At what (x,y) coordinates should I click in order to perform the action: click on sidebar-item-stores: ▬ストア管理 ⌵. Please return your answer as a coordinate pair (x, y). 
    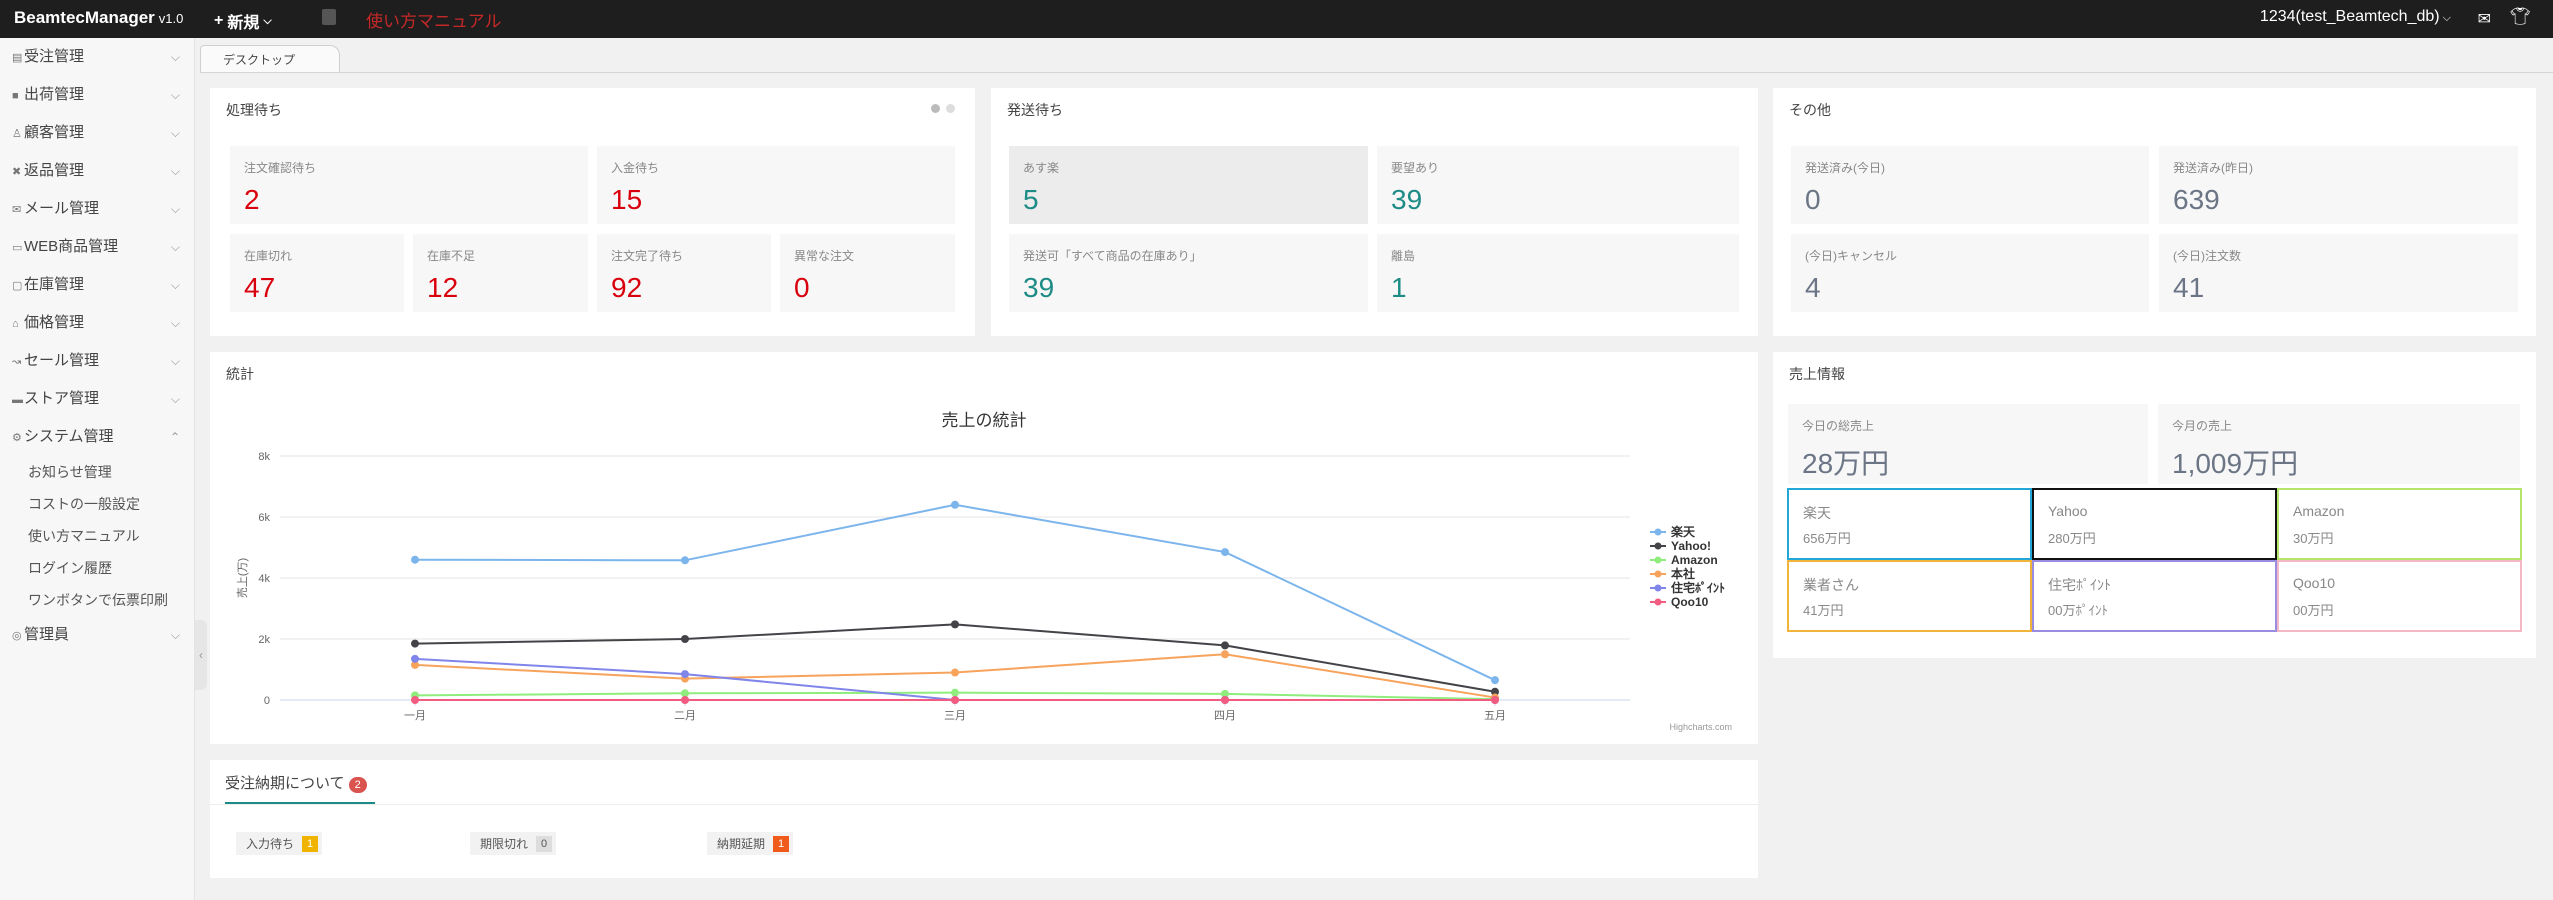
    Looking at the image, I should click on (97, 399).